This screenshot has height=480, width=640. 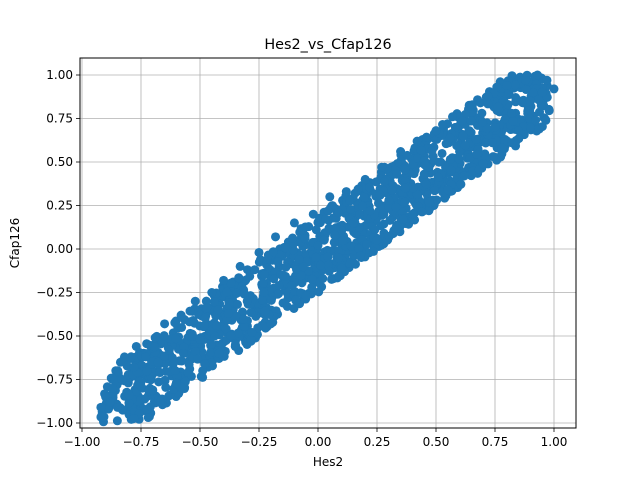 I want to click on x-tick-label: 0.50, so click(x=436, y=442).